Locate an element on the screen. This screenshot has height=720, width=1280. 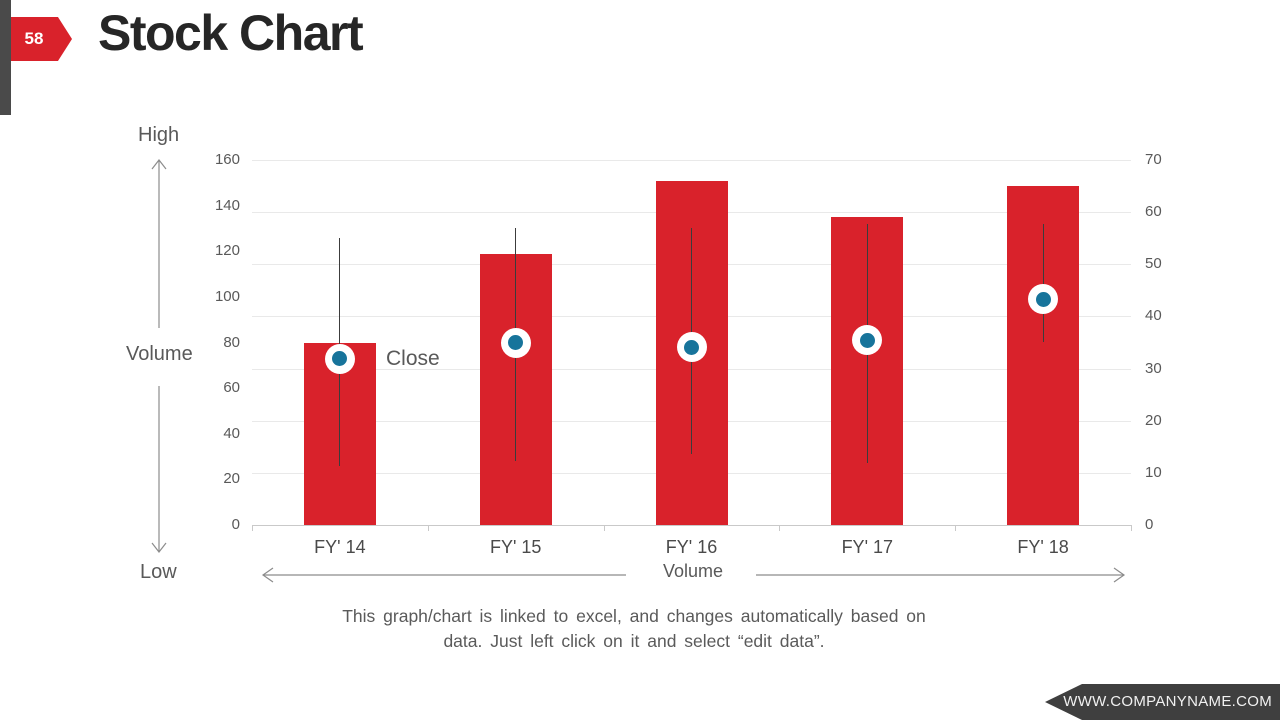
right-axis-tick-label: 50 is located at coordinates (1153, 264).